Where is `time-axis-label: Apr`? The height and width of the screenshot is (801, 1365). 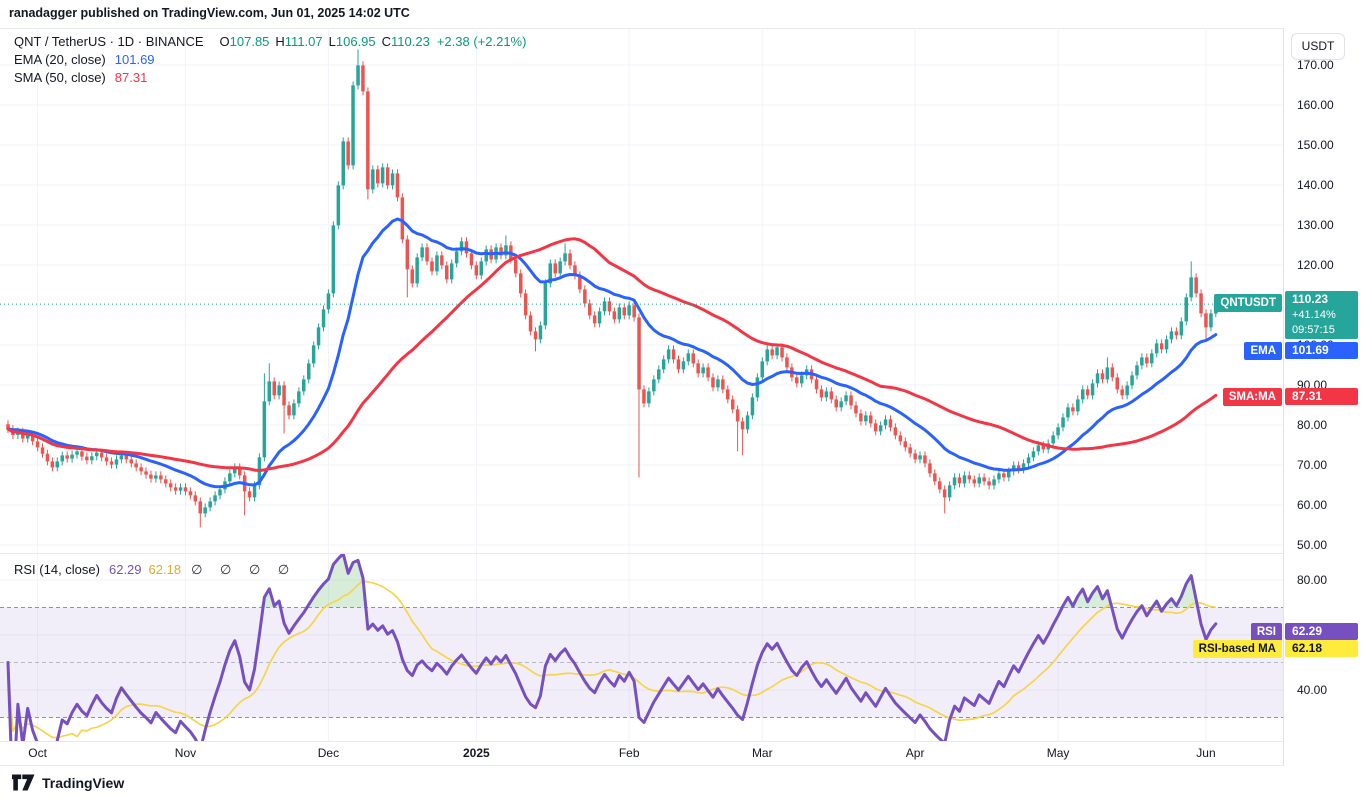 time-axis-label: Apr is located at coordinates (915, 753).